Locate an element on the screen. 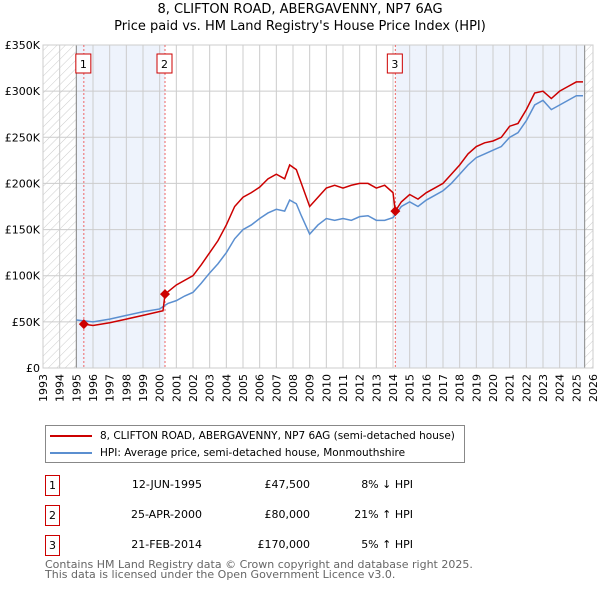  x-tick-label: 2015 is located at coordinates (410, 388).